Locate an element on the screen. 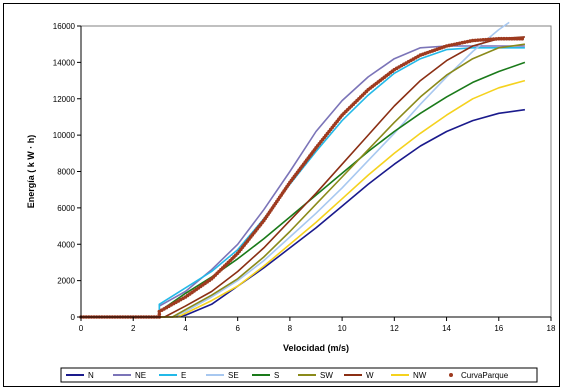  y-tick-label: 12000 is located at coordinates (64, 99).